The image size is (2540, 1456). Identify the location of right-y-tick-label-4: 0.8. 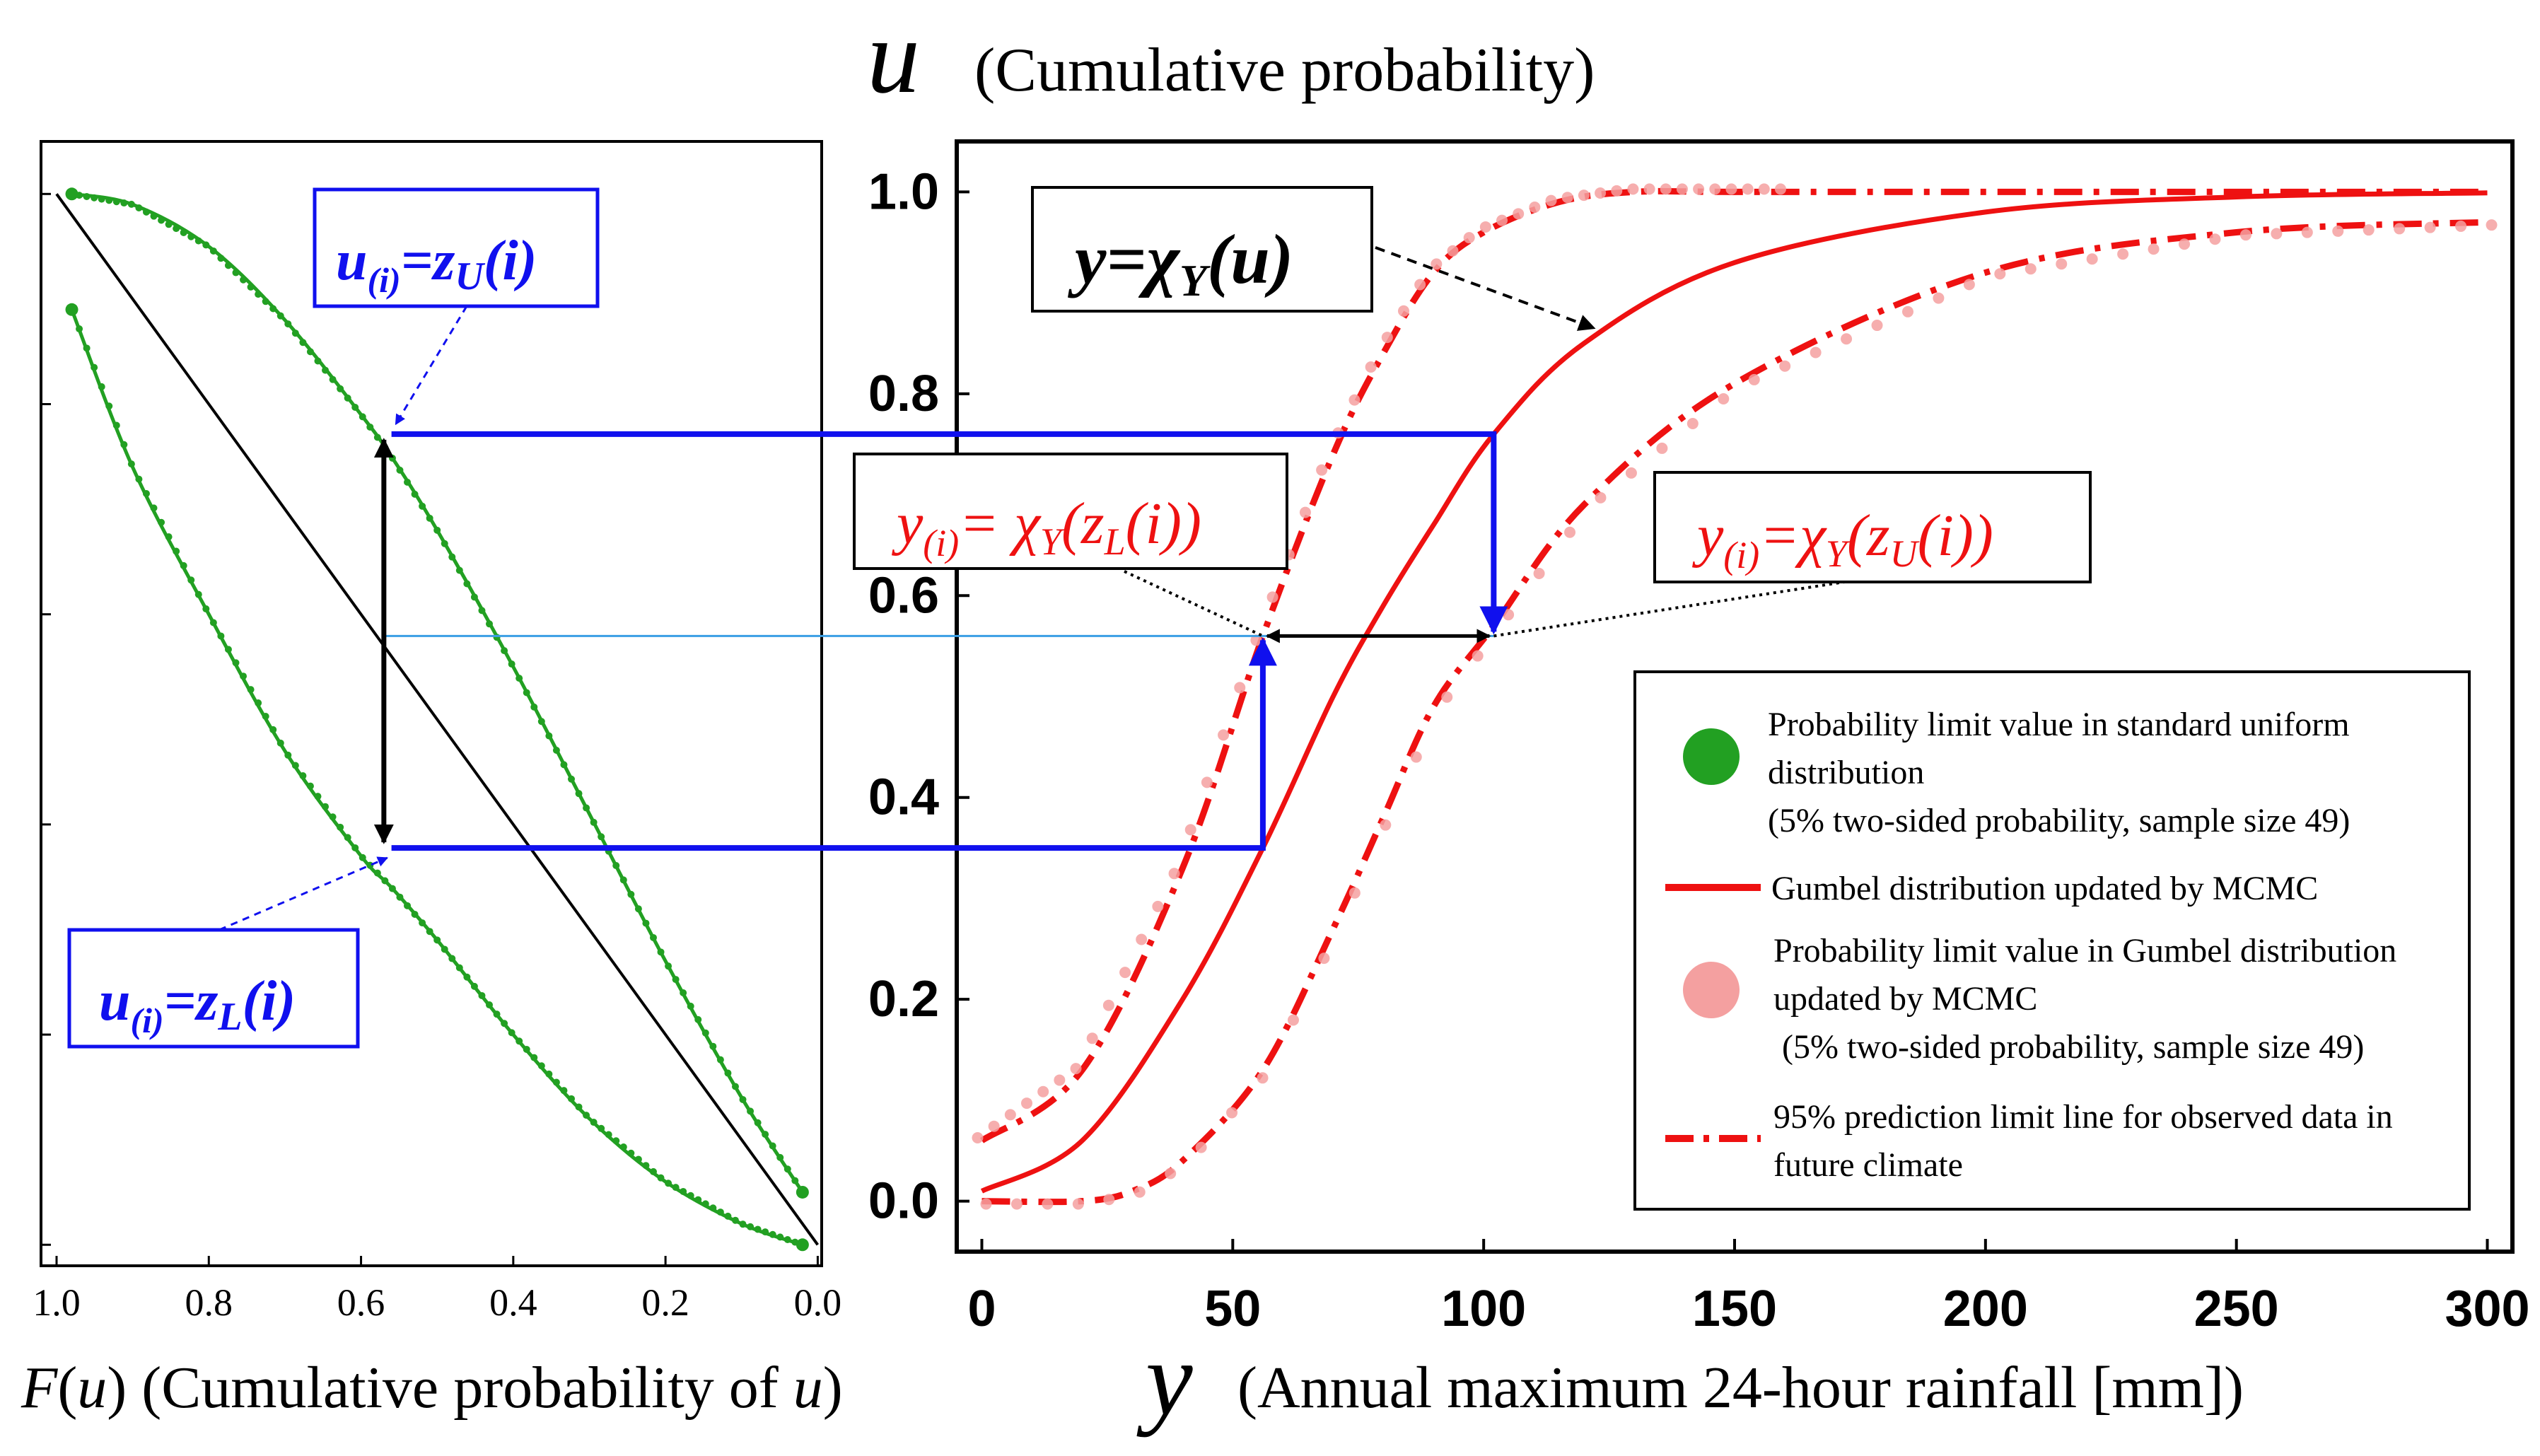
(903, 394).